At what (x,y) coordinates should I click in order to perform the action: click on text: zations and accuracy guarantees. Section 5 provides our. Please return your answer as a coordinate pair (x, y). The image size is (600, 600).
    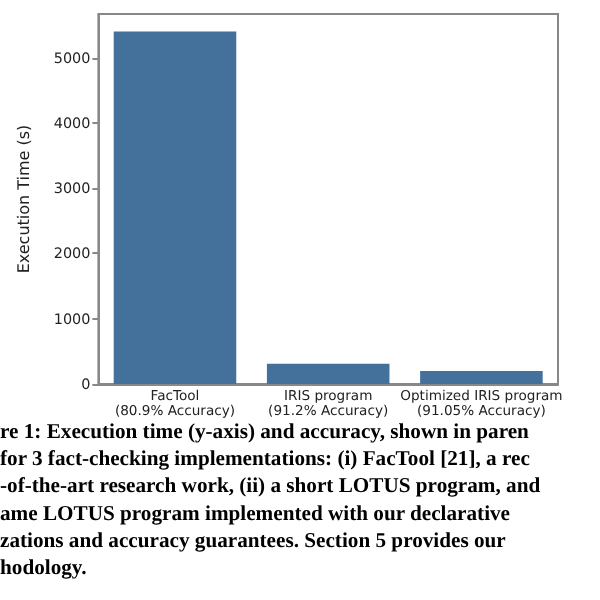
    Looking at the image, I should click on (253, 541).